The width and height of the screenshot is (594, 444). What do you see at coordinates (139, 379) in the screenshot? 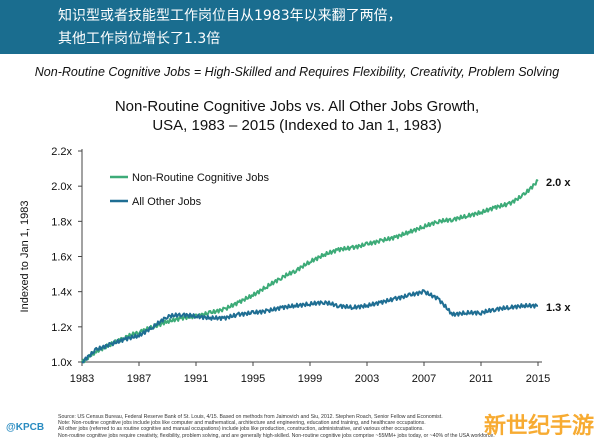
I see `x-tick-label: 1987` at bounding box center [139, 379].